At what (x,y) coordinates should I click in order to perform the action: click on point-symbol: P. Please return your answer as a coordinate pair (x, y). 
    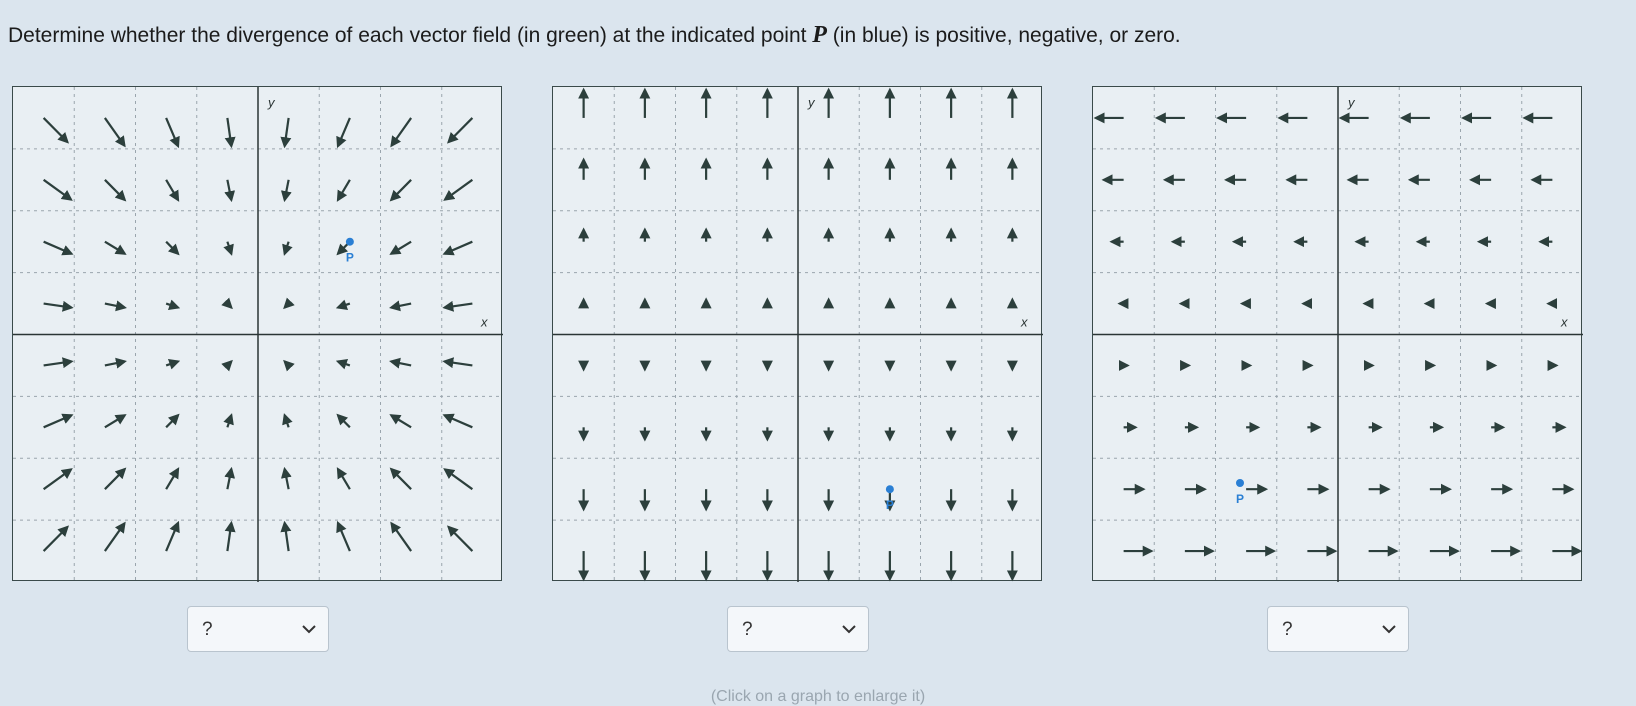
    Looking at the image, I should click on (819, 35).